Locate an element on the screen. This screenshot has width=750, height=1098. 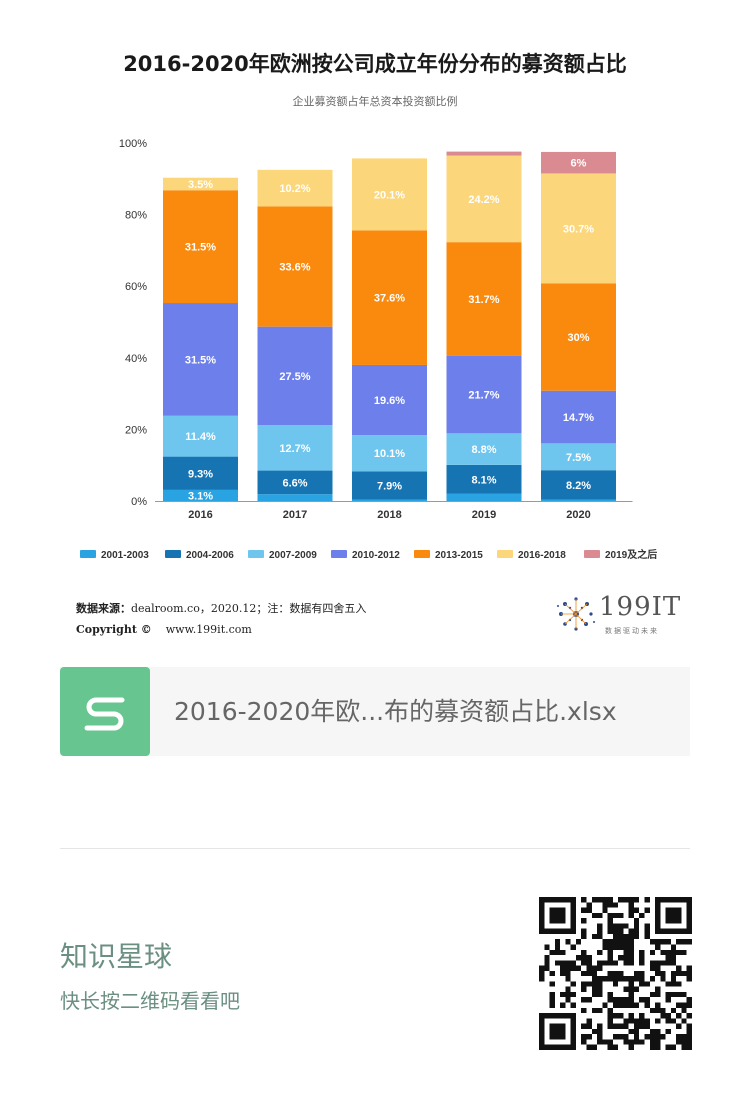
data-label: 8.2% is located at coordinates (578, 486).